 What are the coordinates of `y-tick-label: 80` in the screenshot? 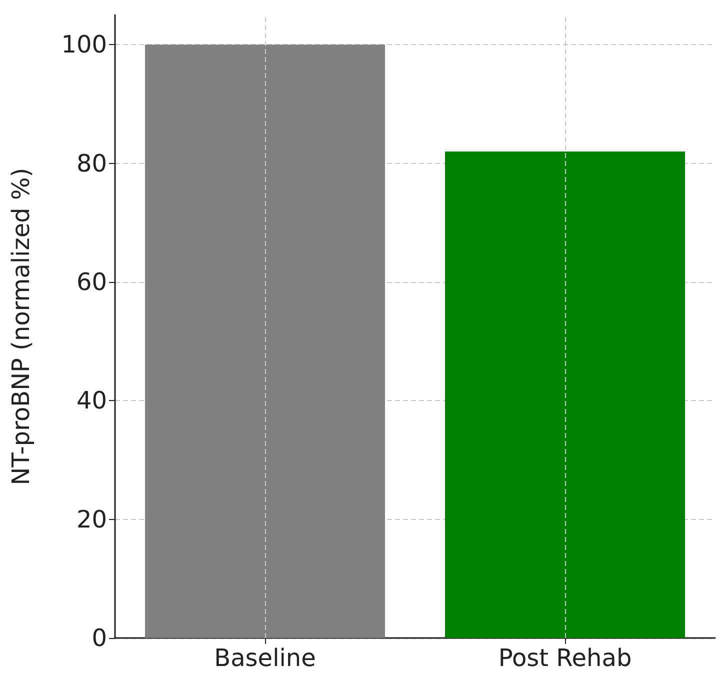 It's located at (91, 163).